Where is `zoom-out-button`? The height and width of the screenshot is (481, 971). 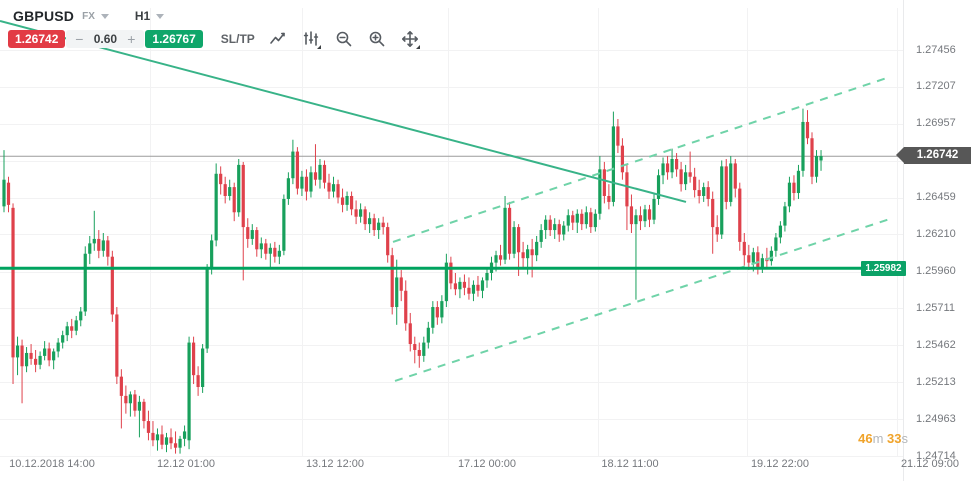 zoom-out-button is located at coordinates (344, 39).